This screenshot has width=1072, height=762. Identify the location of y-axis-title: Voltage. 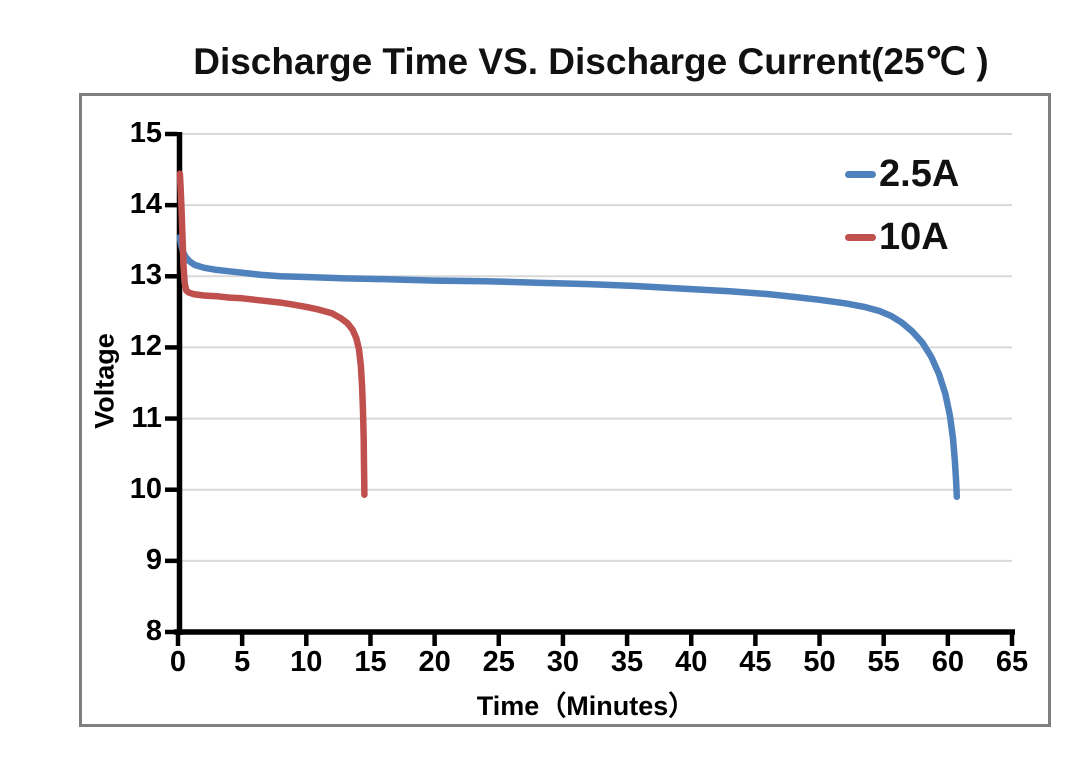
(104, 381).